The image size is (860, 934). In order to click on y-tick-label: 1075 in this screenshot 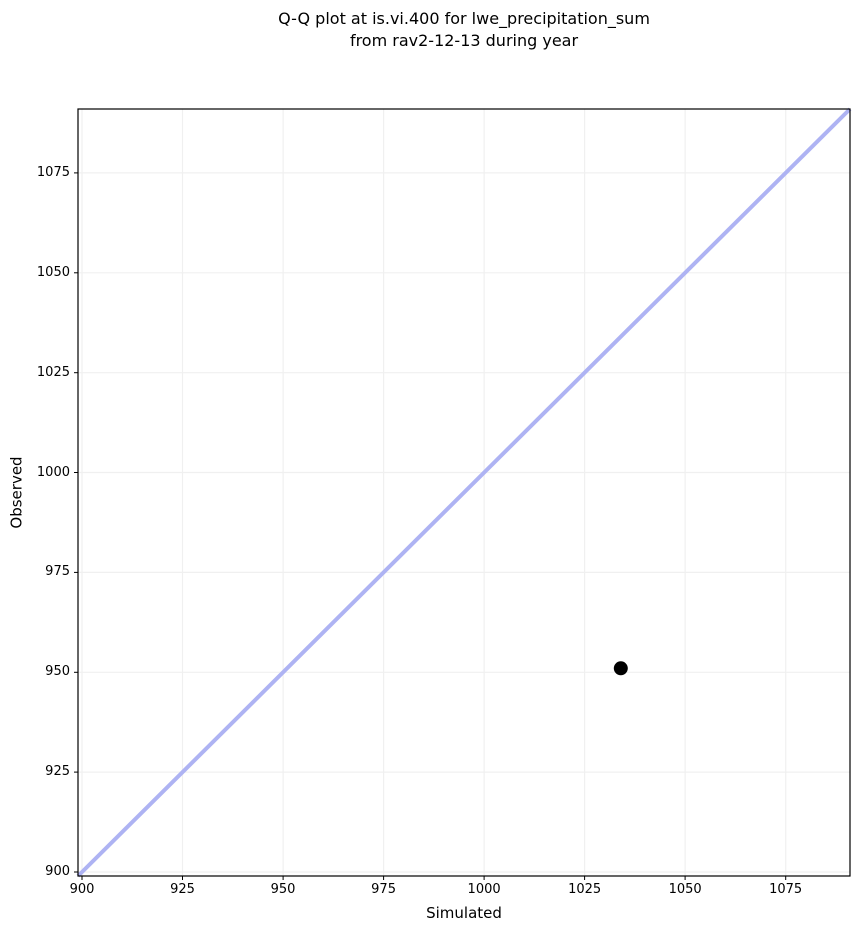, I will do `click(53, 172)`.